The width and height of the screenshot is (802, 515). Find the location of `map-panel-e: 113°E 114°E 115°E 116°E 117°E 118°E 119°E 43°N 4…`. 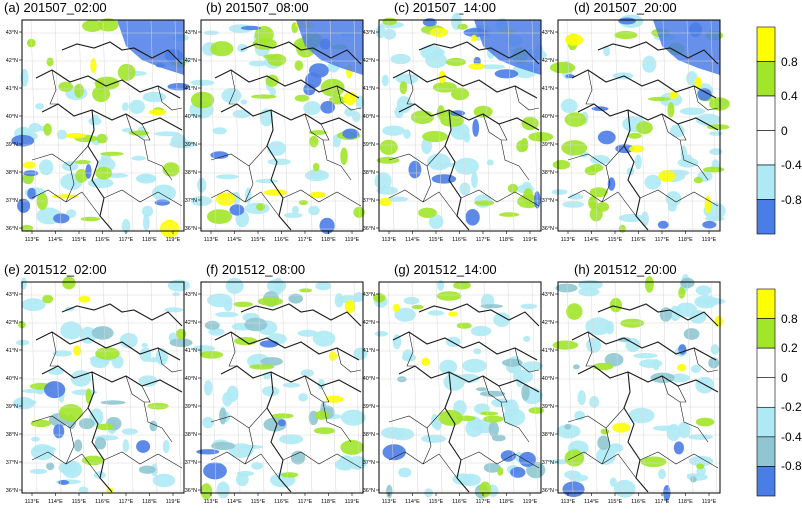

map-panel-e: 113°E 114°E 115°E 116°E 117°E 118°E 119°E 43°N 4… is located at coordinates (99, 390).